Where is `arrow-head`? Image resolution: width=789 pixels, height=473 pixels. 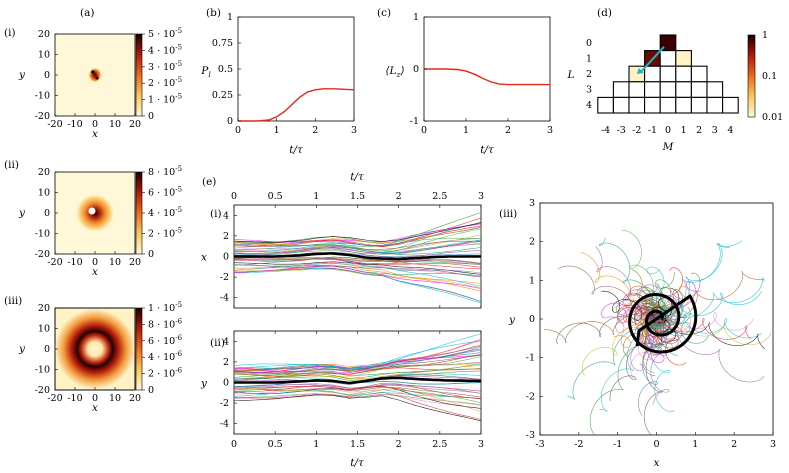 arrow-head is located at coordinates (640, 71).